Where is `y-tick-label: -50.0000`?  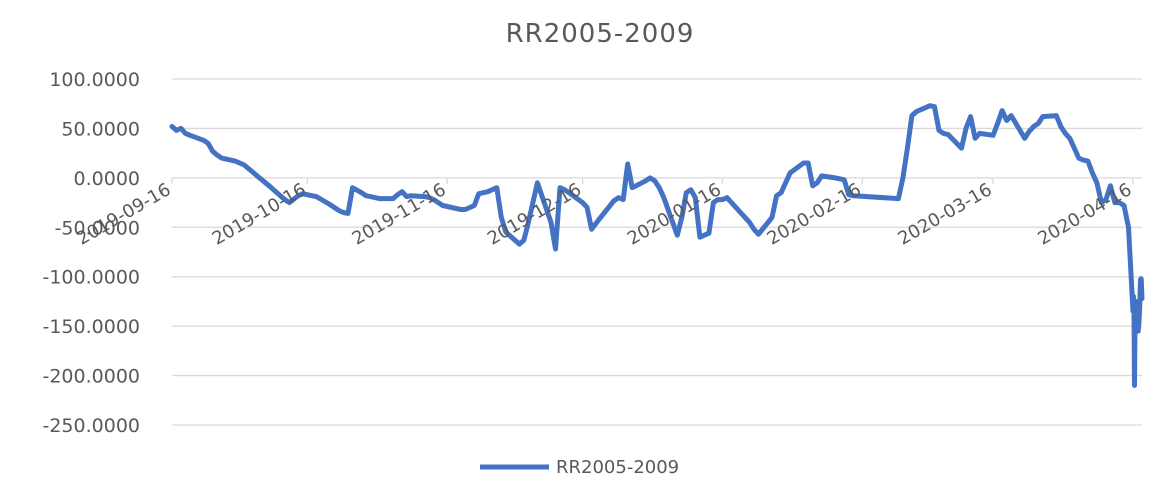
y-tick-label: -50.0000 is located at coordinates (97, 228).